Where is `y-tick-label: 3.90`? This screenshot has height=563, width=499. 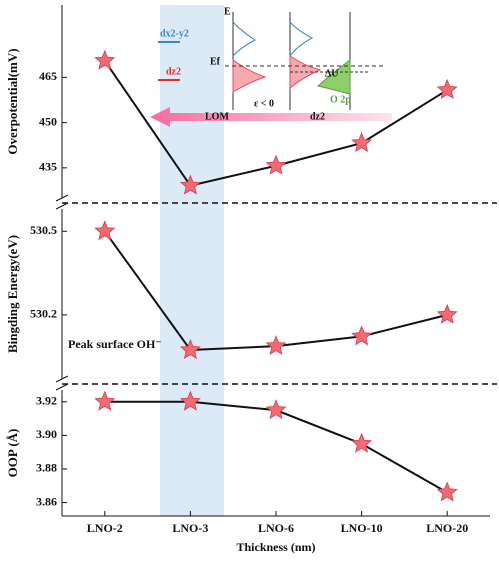
y-tick-label: 3.90 is located at coordinates (46, 434).